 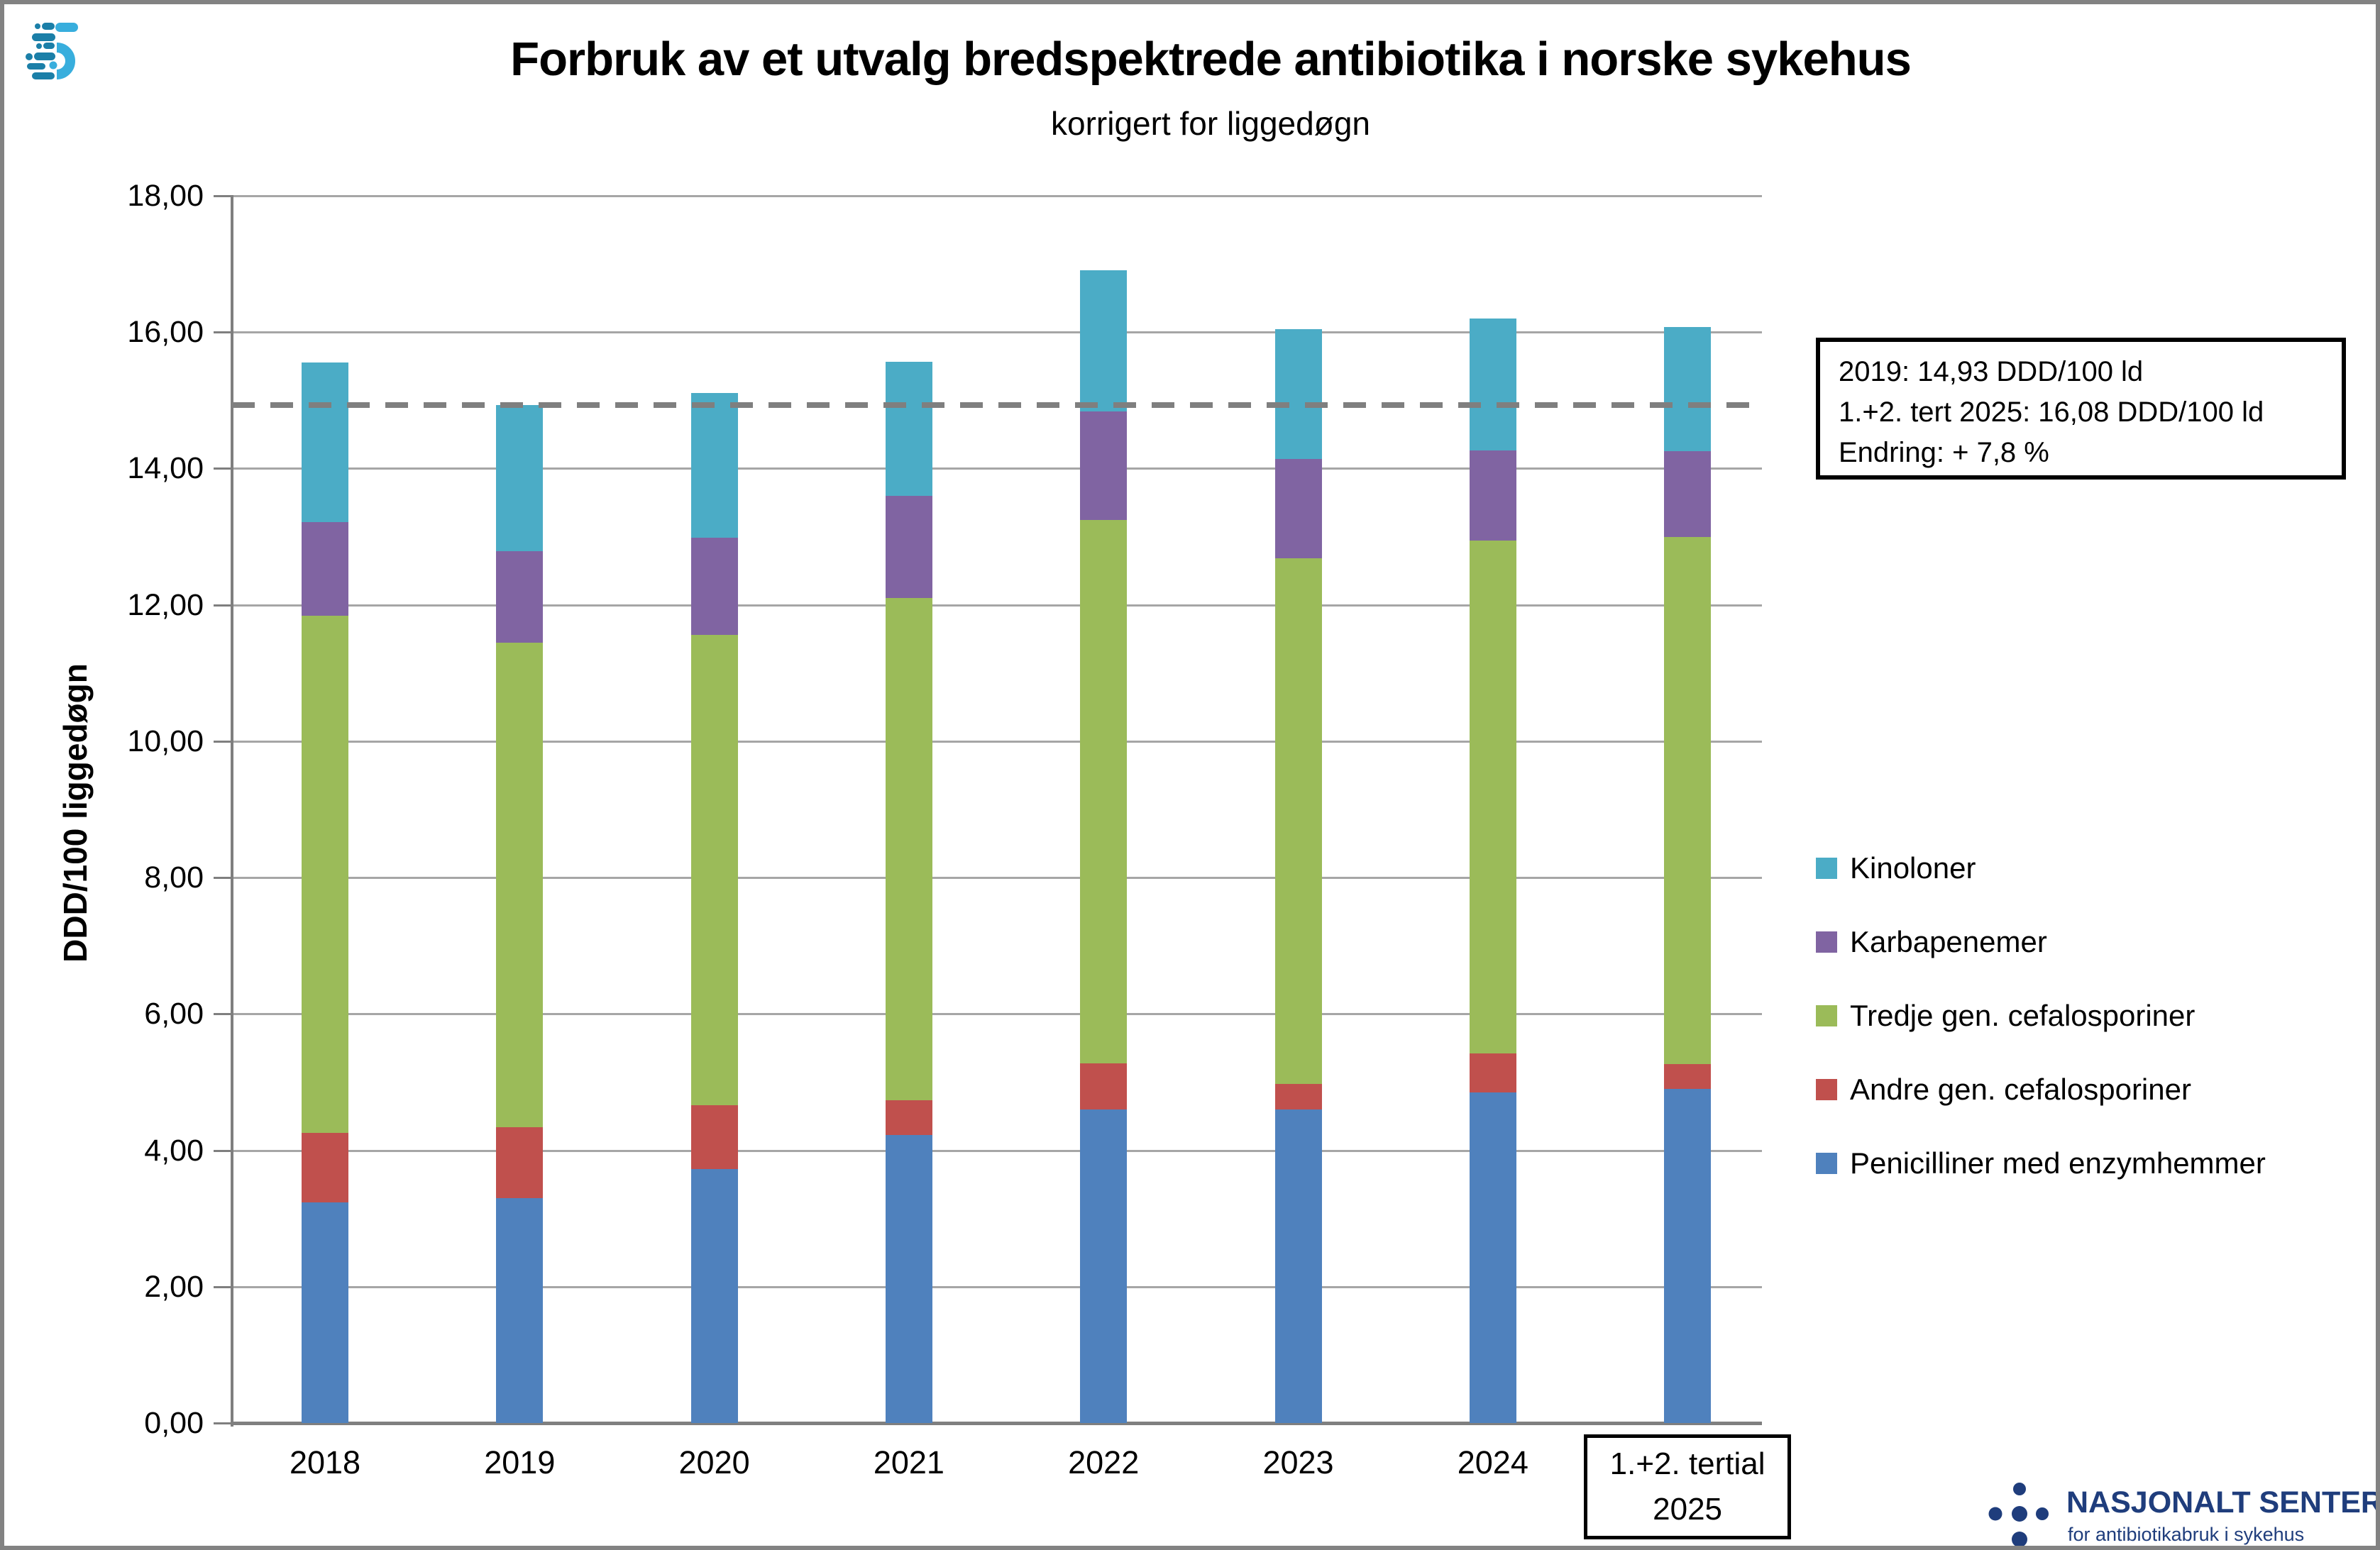 What do you see at coordinates (714, 1462) in the screenshot?
I see `x-axis-label: 2020` at bounding box center [714, 1462].